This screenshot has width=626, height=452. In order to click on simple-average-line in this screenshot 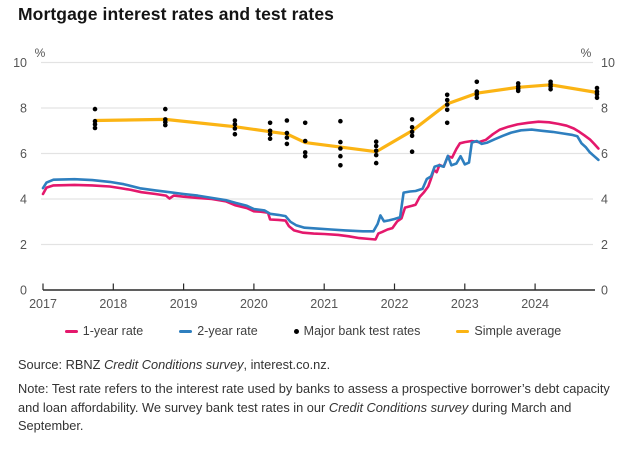, I will do `click(346, 118)`.